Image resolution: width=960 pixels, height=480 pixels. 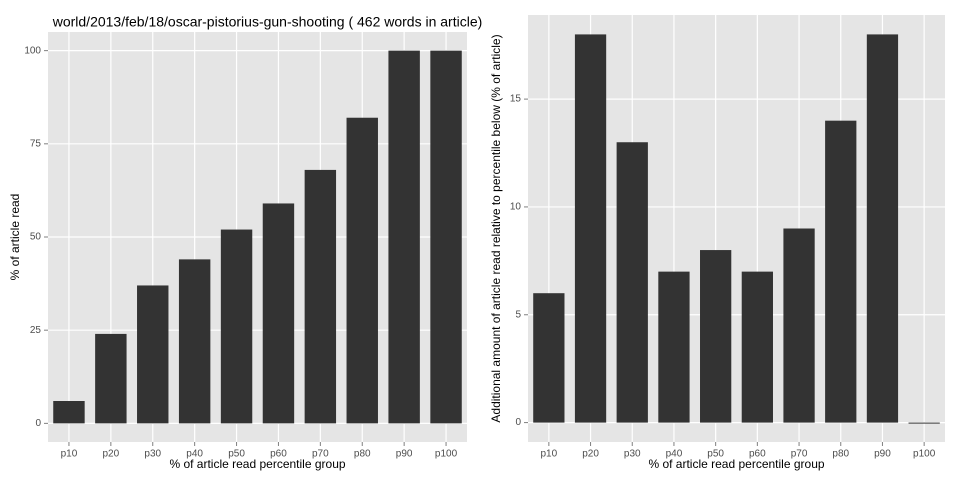 I want to click on y-tick-label: 25, so click(x=36, y=330).